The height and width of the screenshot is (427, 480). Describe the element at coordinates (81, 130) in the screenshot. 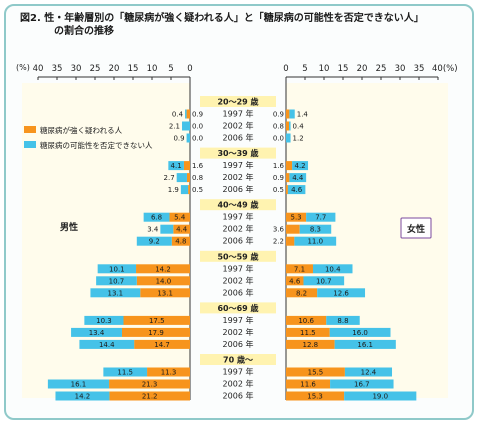

I see `legend-label-strong: 糖尿病が強く疑われる人` at that location.